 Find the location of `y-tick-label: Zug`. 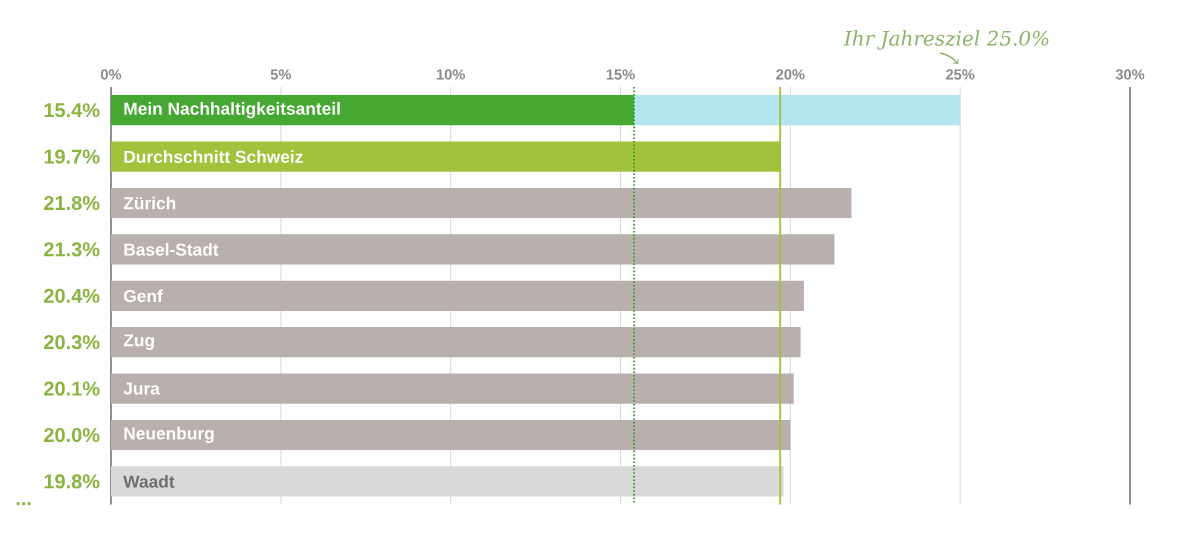

y-tick-label: Zug is located at coordinates (138, 342).